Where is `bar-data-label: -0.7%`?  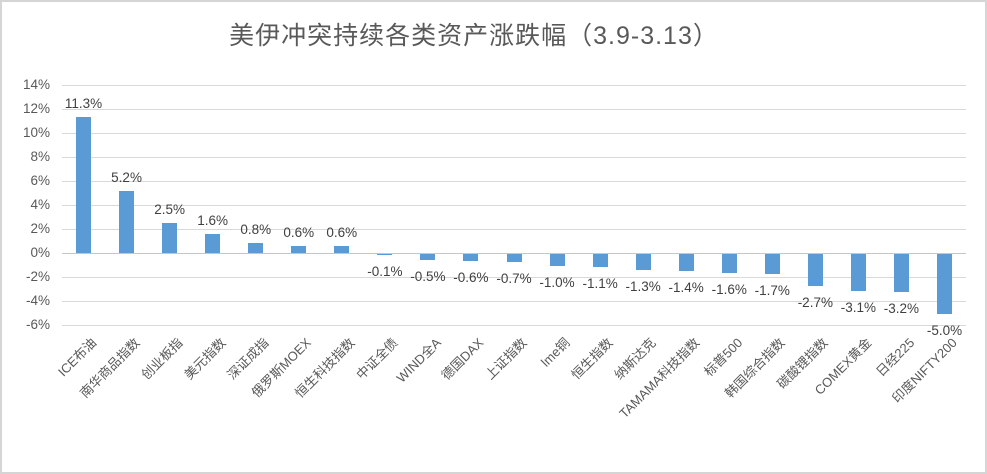
bar-data-label: -0.7% is located at coordinates (514, 279).